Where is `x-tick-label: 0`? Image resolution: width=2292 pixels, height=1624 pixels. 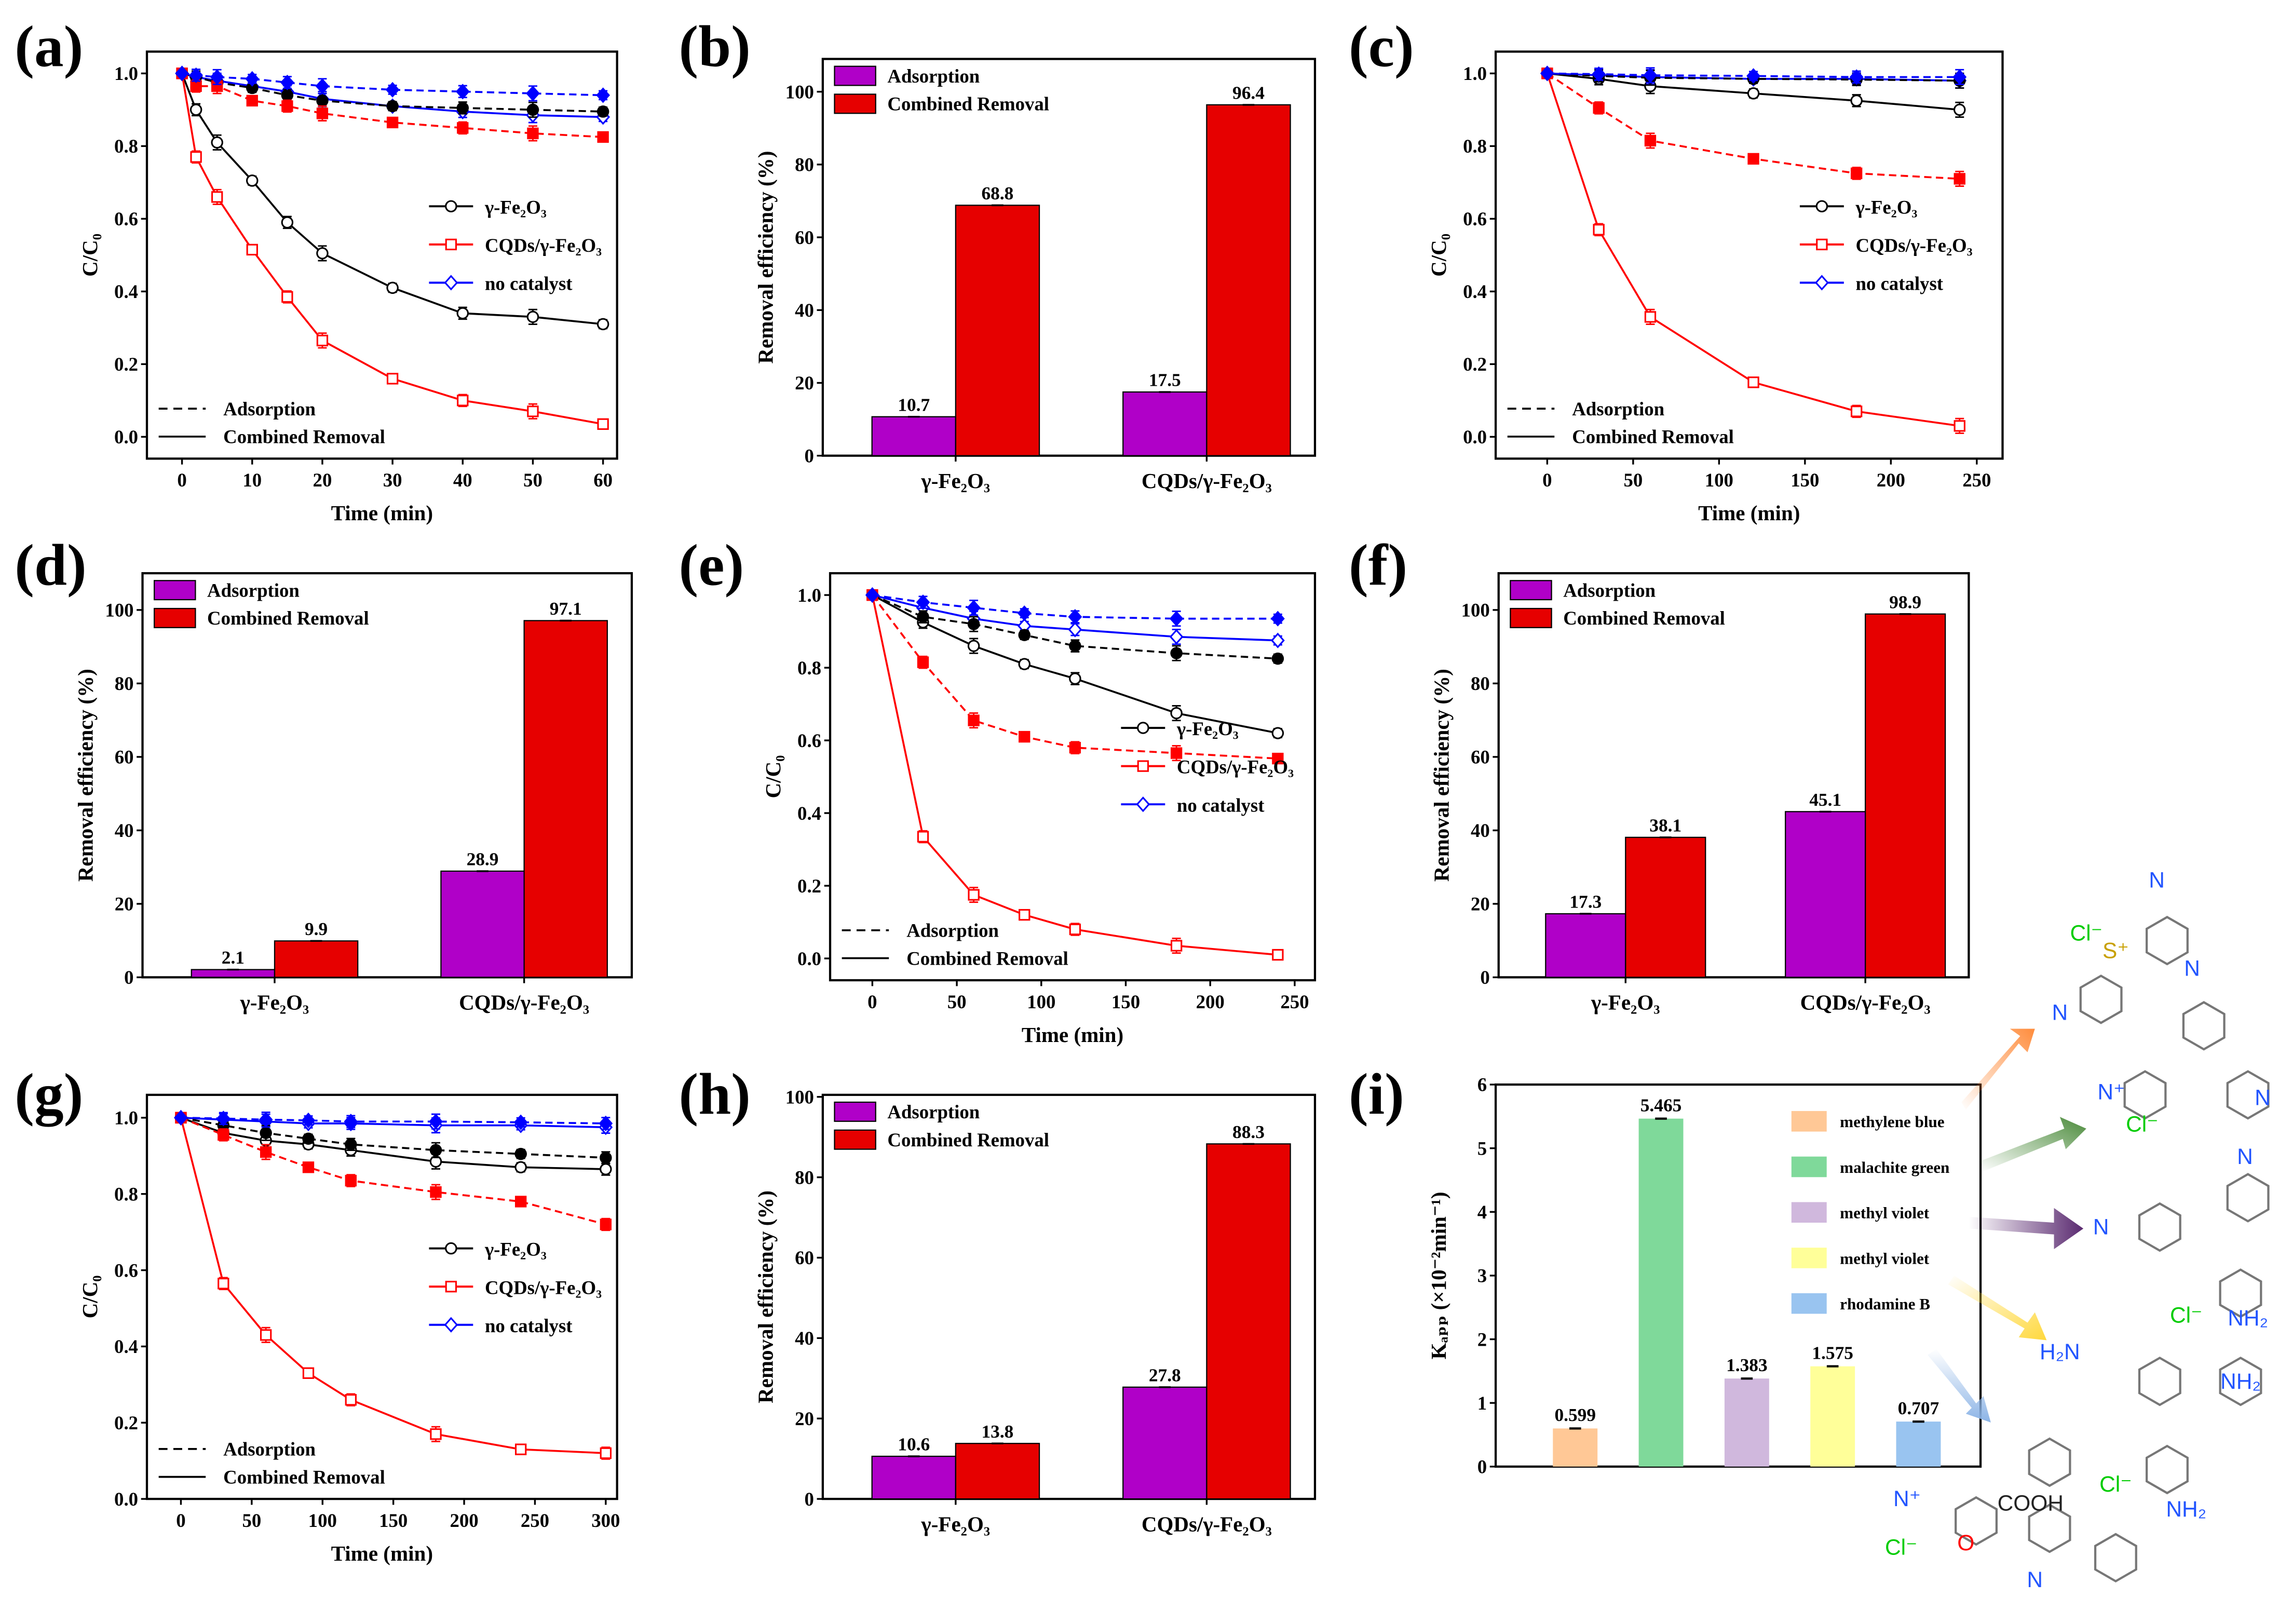
x-tick-label: 0 is located at coordinates (1547, 480).